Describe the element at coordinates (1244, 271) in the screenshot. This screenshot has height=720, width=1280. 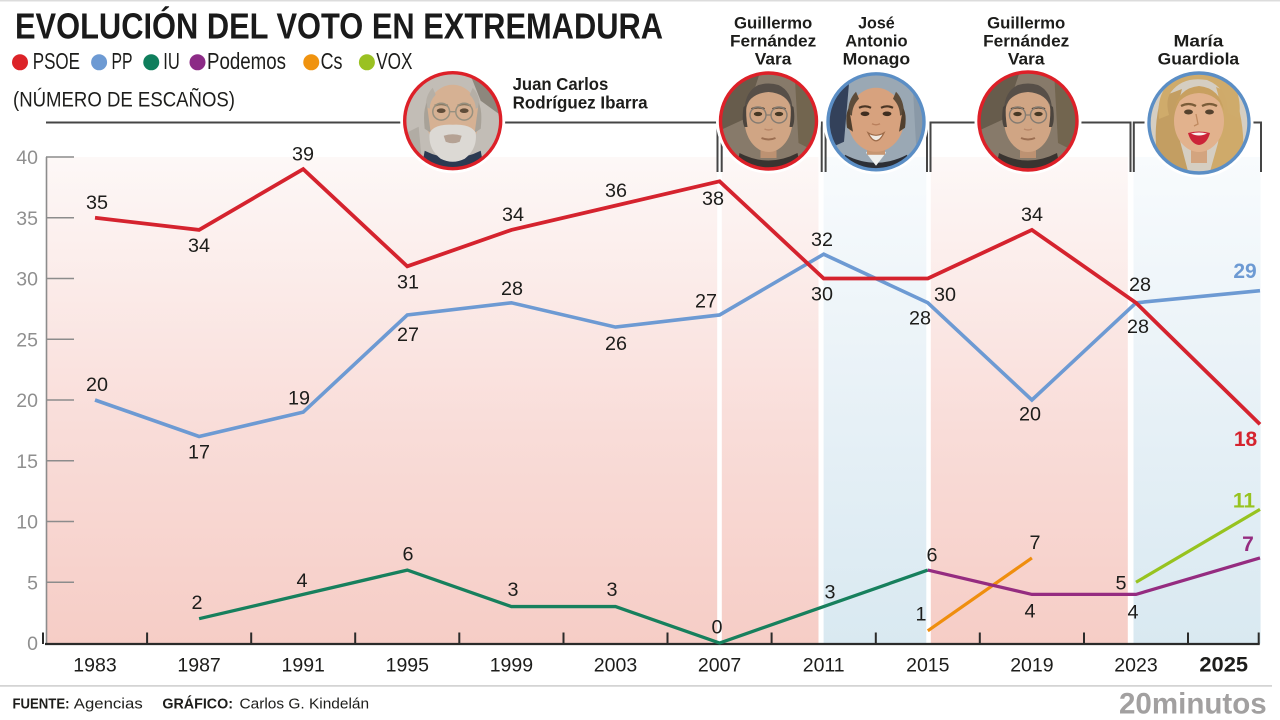
I see `svg-text: 29` at that location.